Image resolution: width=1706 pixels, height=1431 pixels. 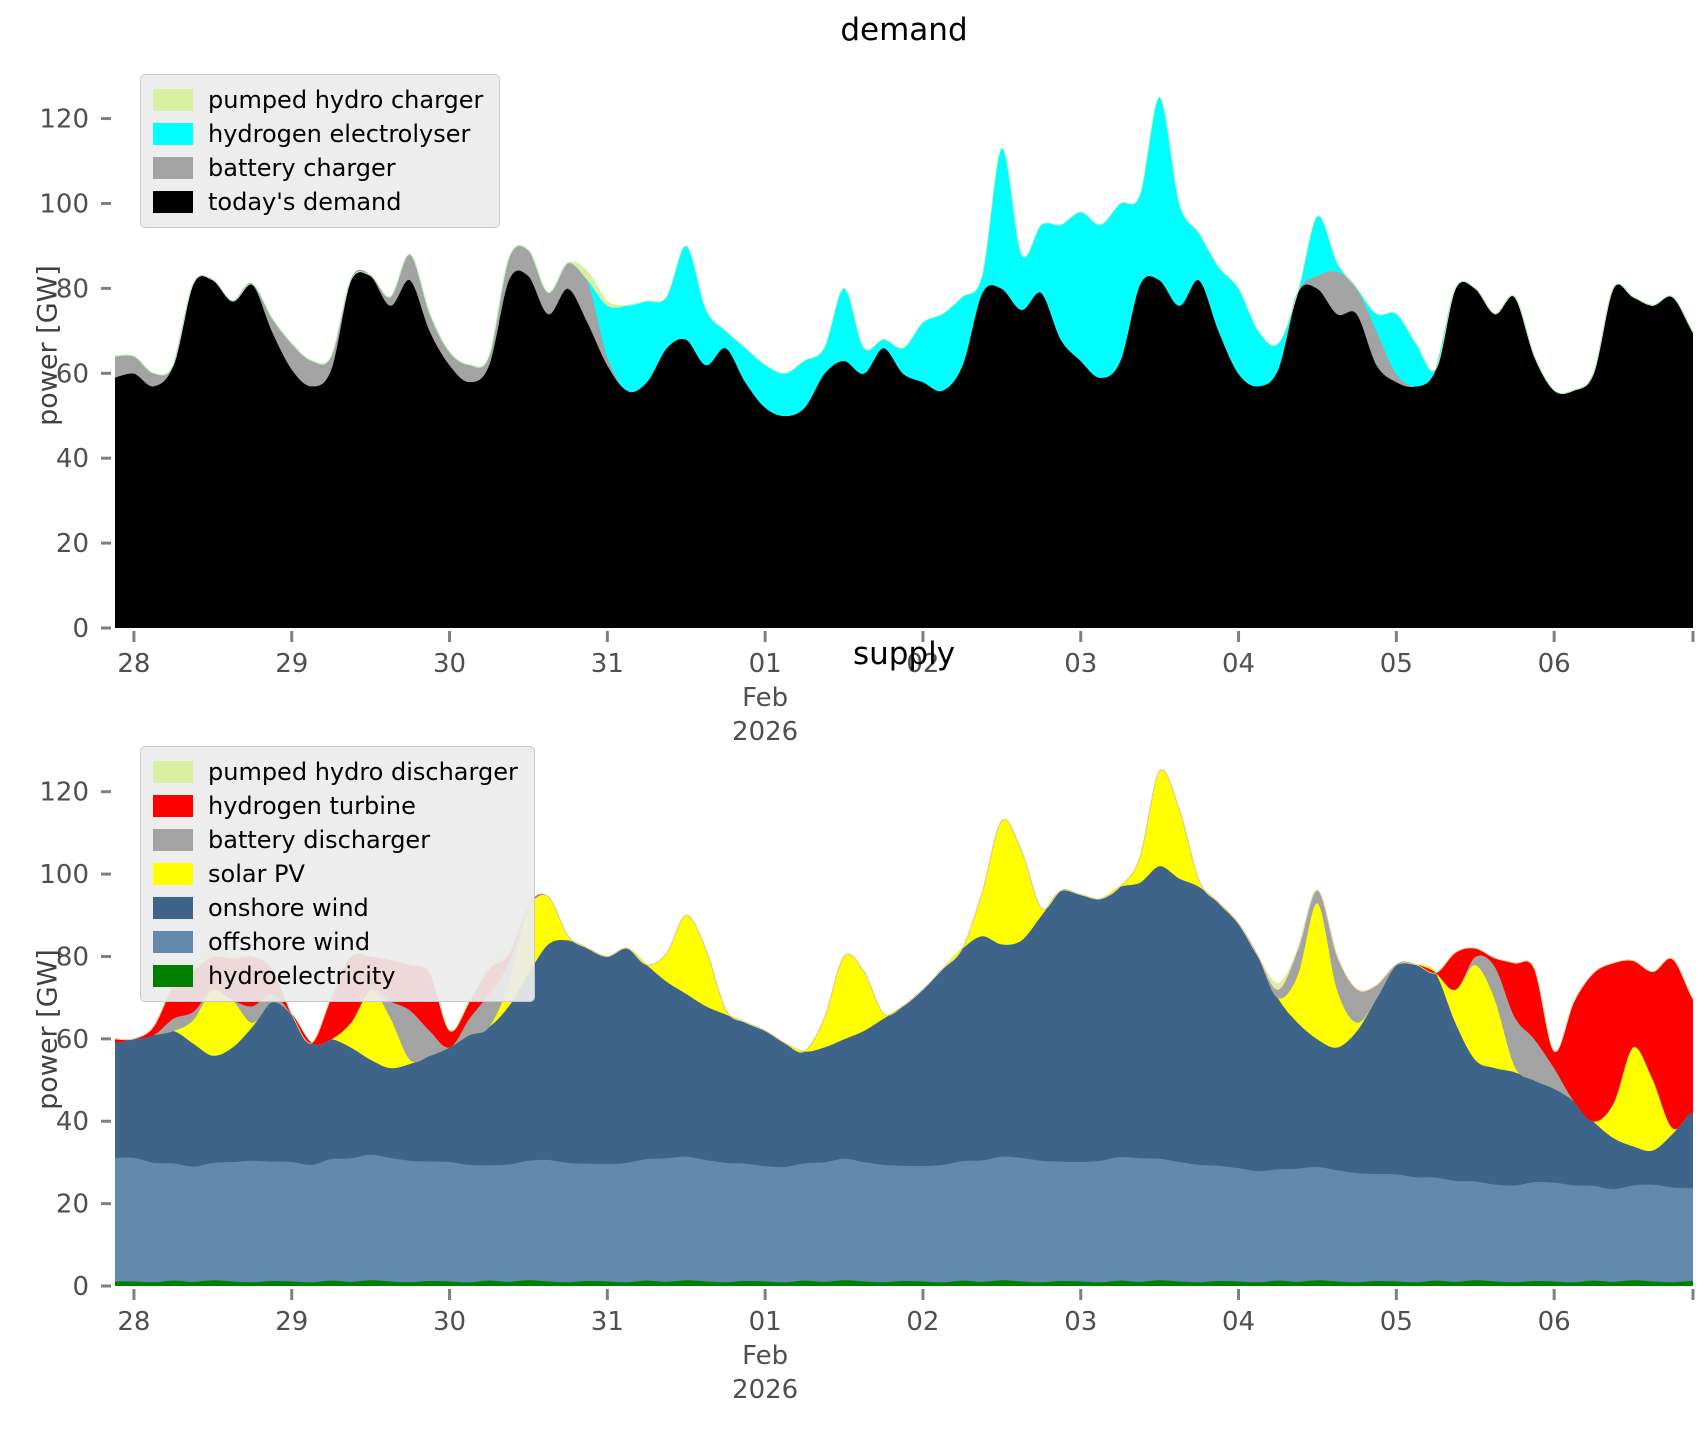 I want to click on legend-row-offshore-wind: offshore wind, so click(x=335, y=942).